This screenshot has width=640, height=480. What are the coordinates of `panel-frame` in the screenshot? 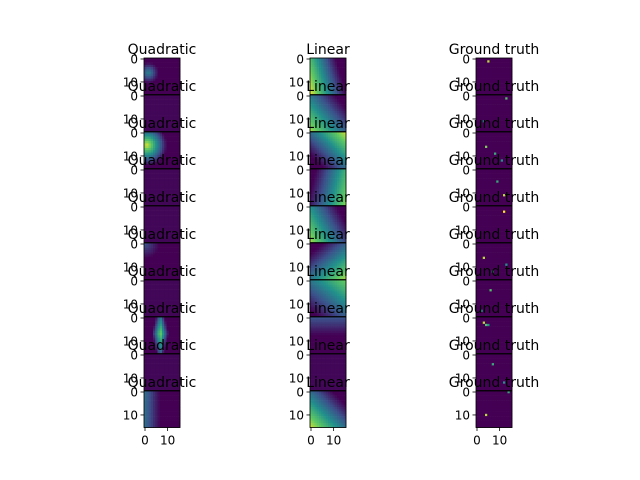 It's located at (328, 335).